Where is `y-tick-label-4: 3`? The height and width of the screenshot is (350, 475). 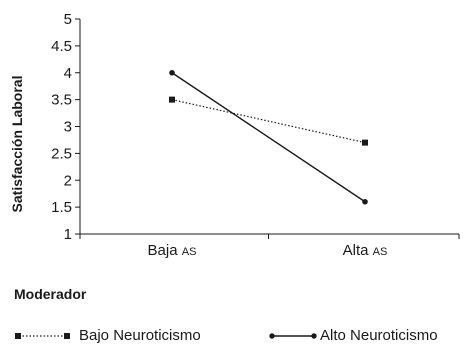 y-tick-label-4: 3 is located at coordinates (68, 127).